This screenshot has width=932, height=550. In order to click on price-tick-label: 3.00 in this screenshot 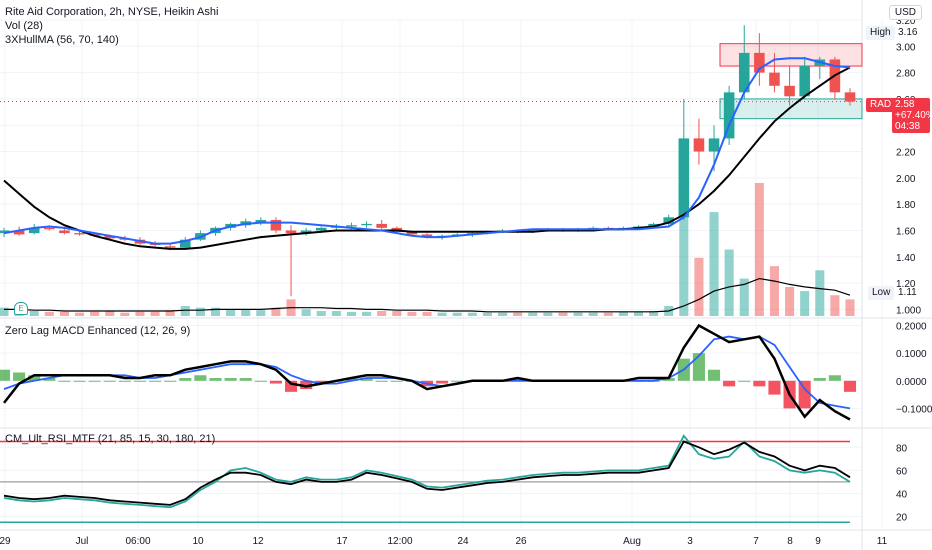, I will do `click(906, 47)`.